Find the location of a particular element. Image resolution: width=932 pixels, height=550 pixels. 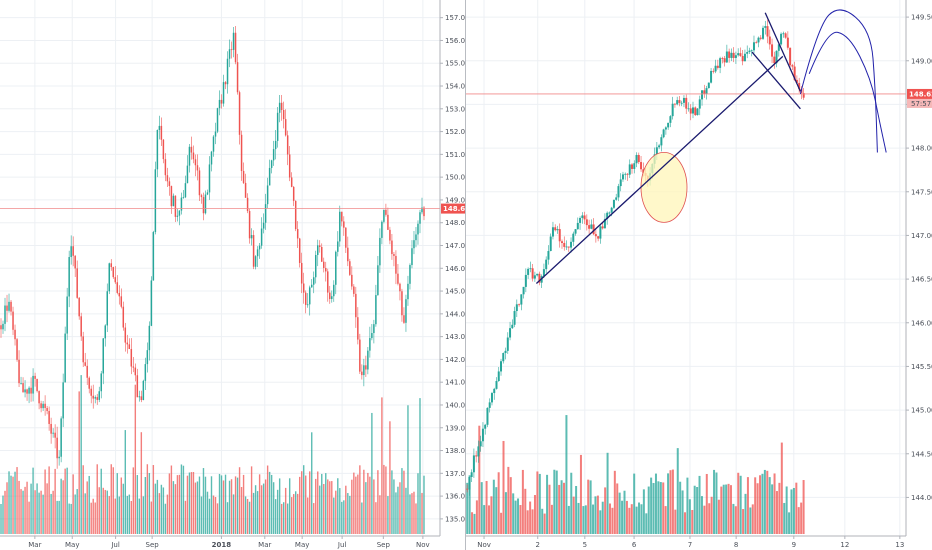

time-axis: Mar May Jul Sep 2018 Mar May Jul Sep Nov is located at coordinates (220, 542).